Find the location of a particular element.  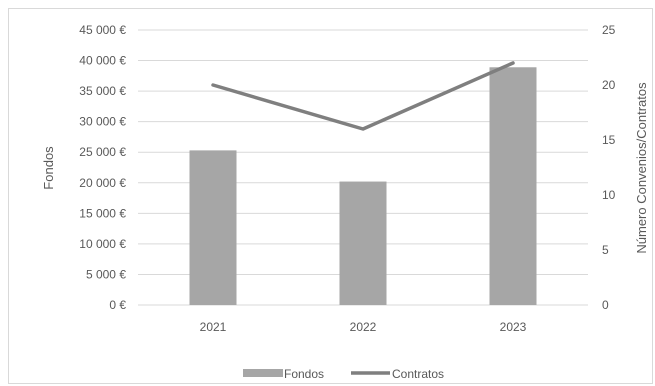

legend: Fondos Contratos is located at coordinates (343, 374).